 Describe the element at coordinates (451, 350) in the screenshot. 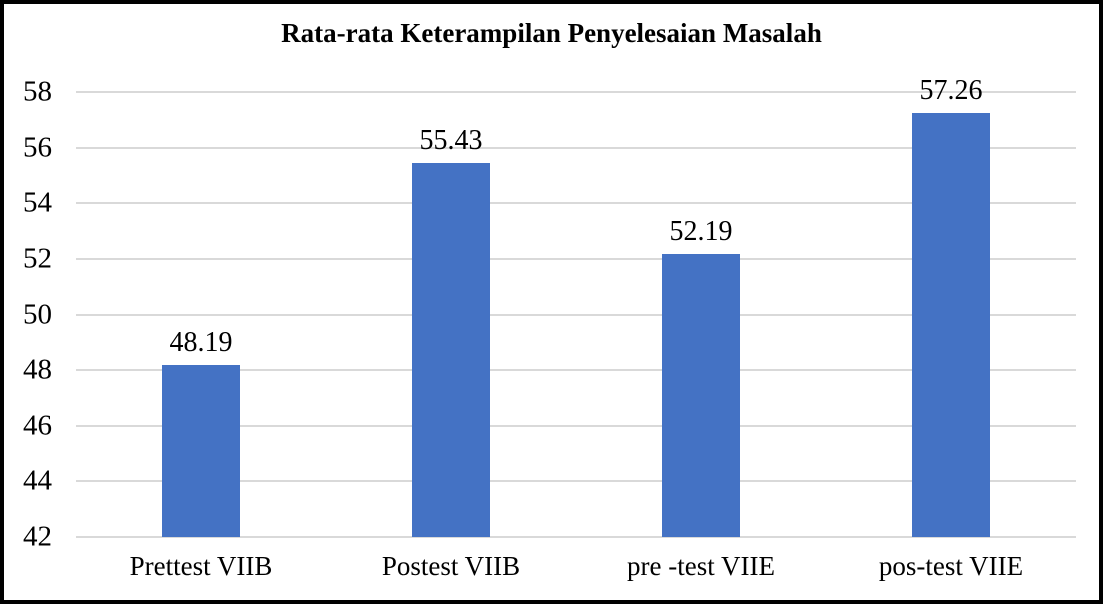

I see `bar-postest-viib` at that location.